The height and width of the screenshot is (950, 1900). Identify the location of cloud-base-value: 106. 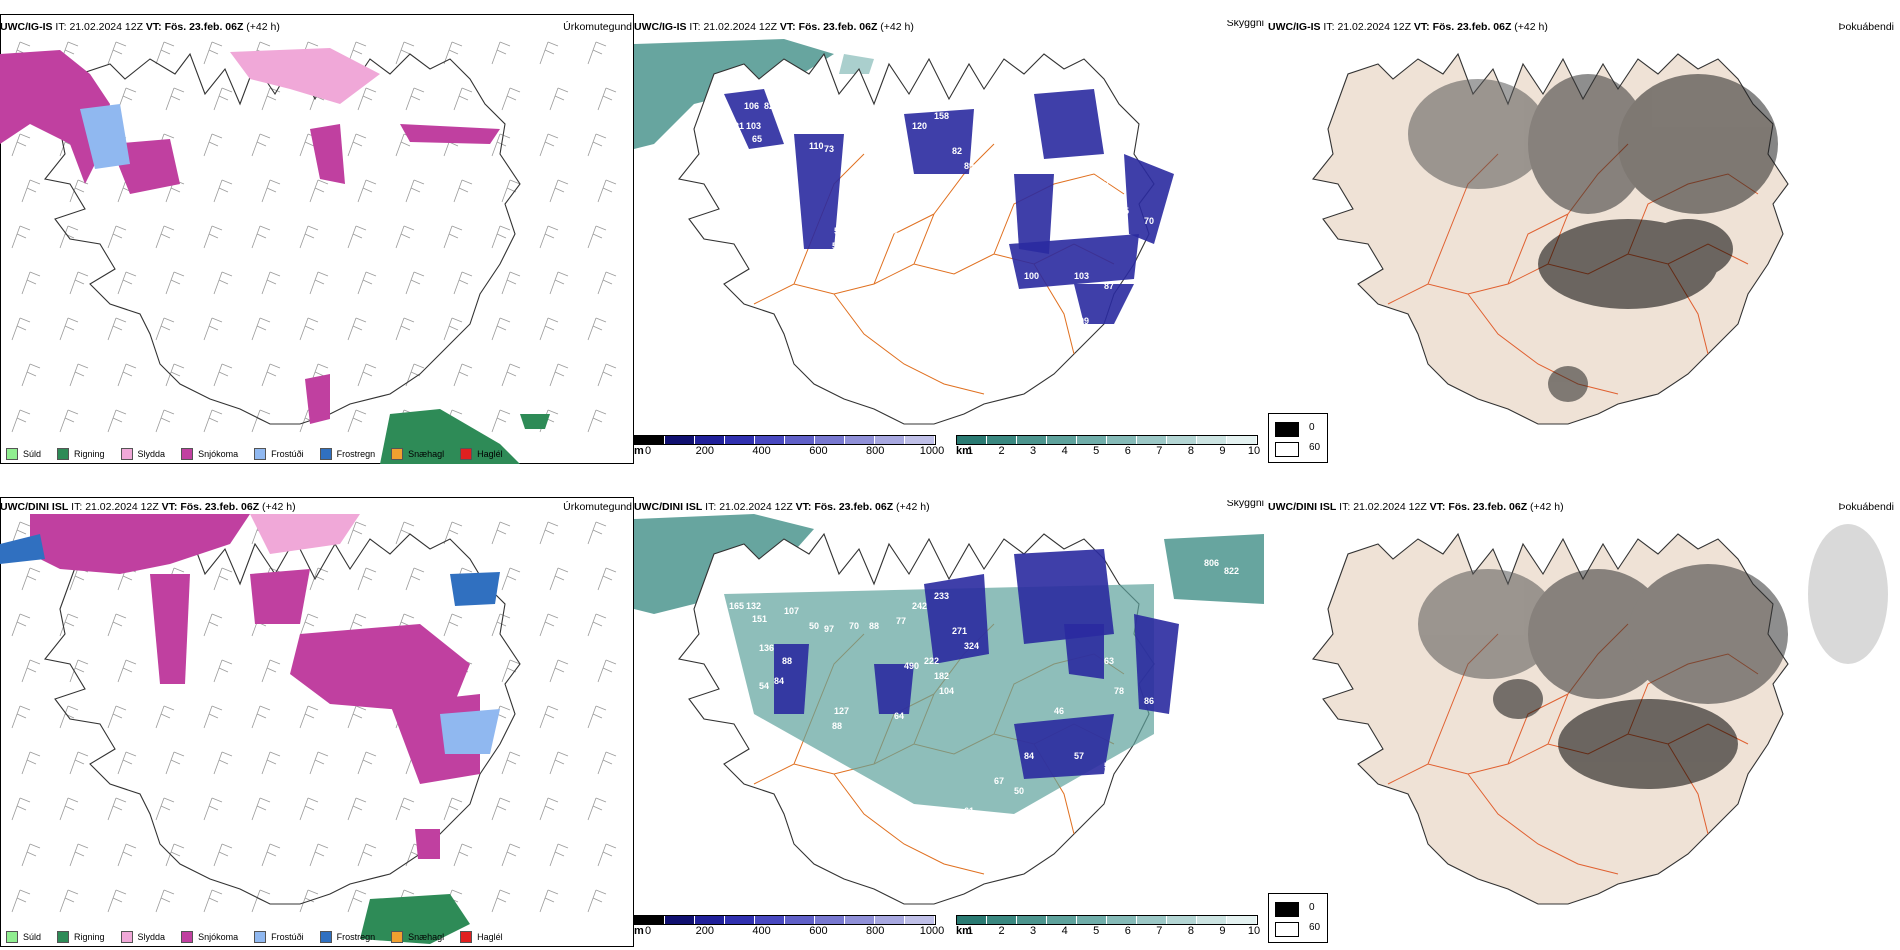
(751, 106).